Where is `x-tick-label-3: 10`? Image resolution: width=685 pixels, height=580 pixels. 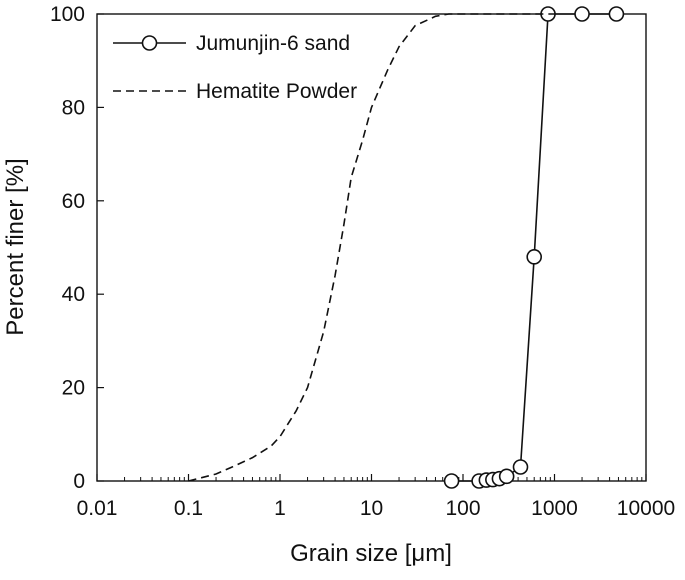
x-tick-label-3: 10 is located at coordinates (371, 508).